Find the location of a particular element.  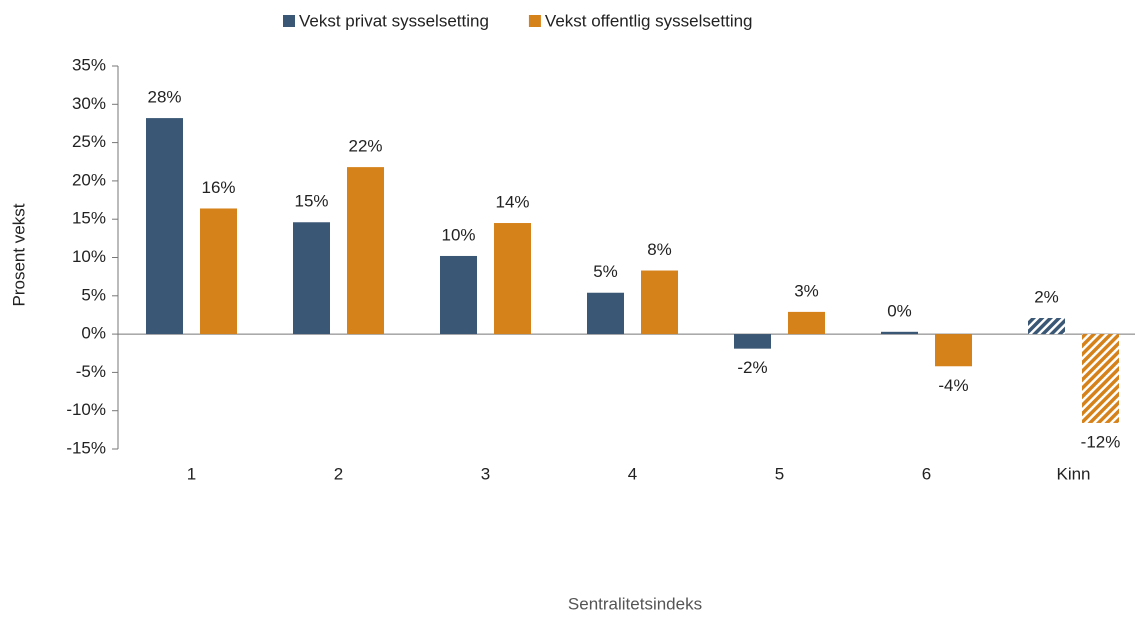

value-label: -2% is located at coordinates (752, 367).